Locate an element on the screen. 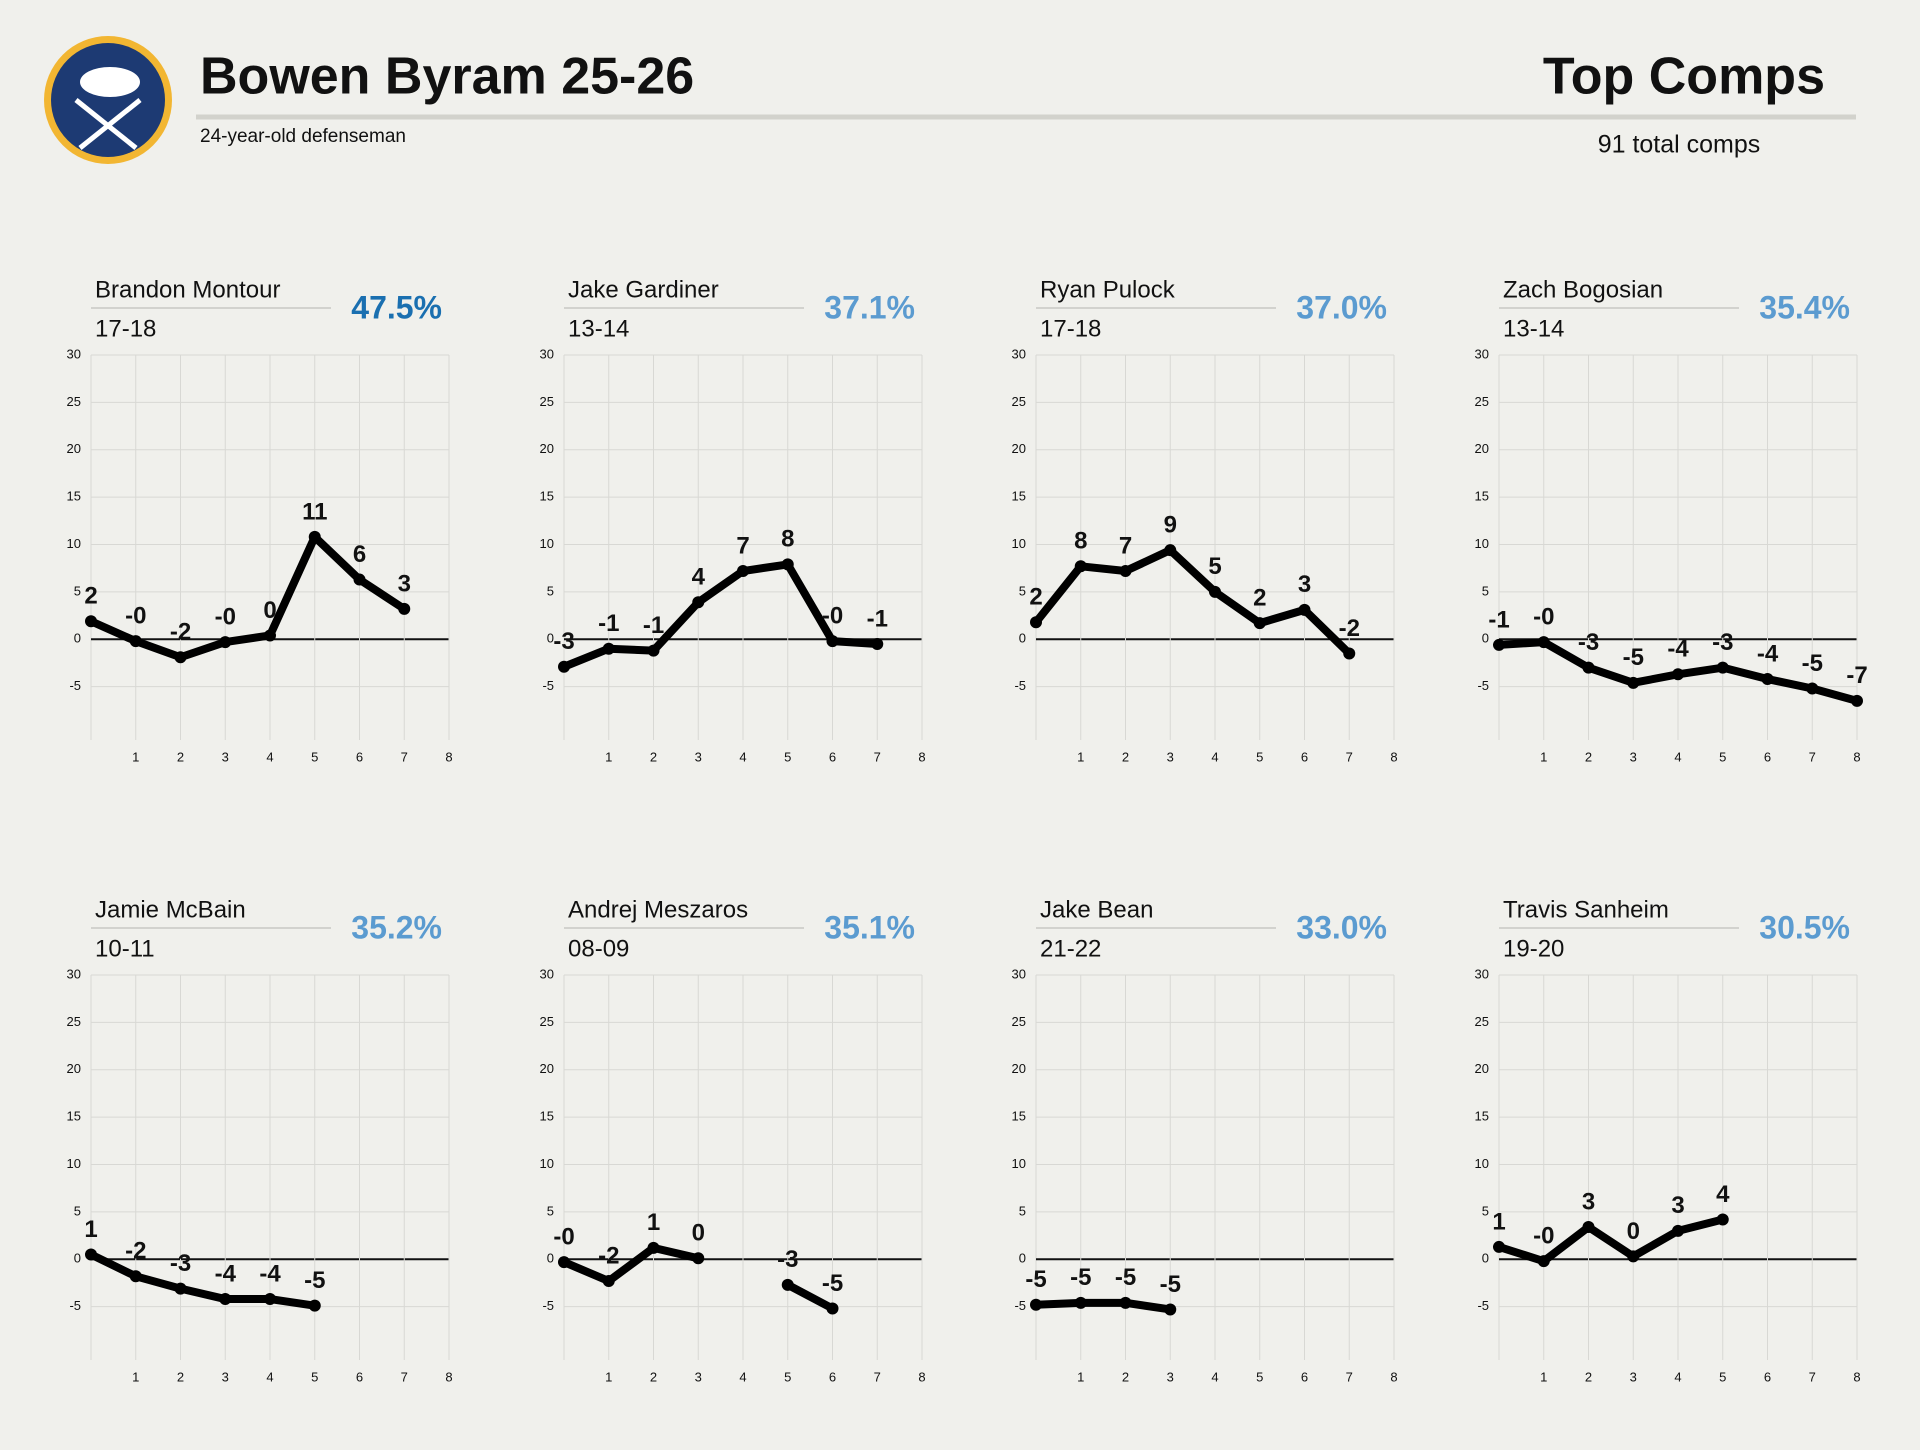 This screenshot has width=1920, height=1450. value-label: 9 is located at coordinates (1170, 525).